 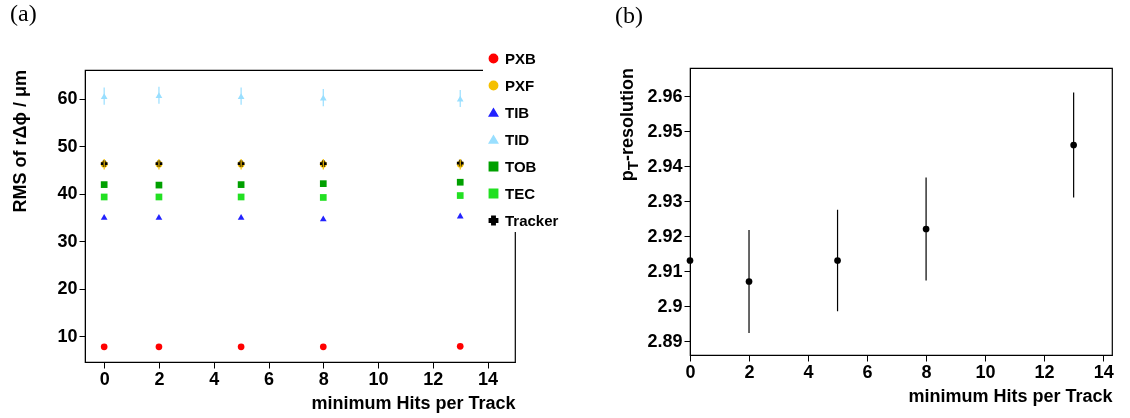 What do you see at coordinates (23, 13) in the screenshot?
I see `chart-title: (a)` at bounding box center [23, 13].